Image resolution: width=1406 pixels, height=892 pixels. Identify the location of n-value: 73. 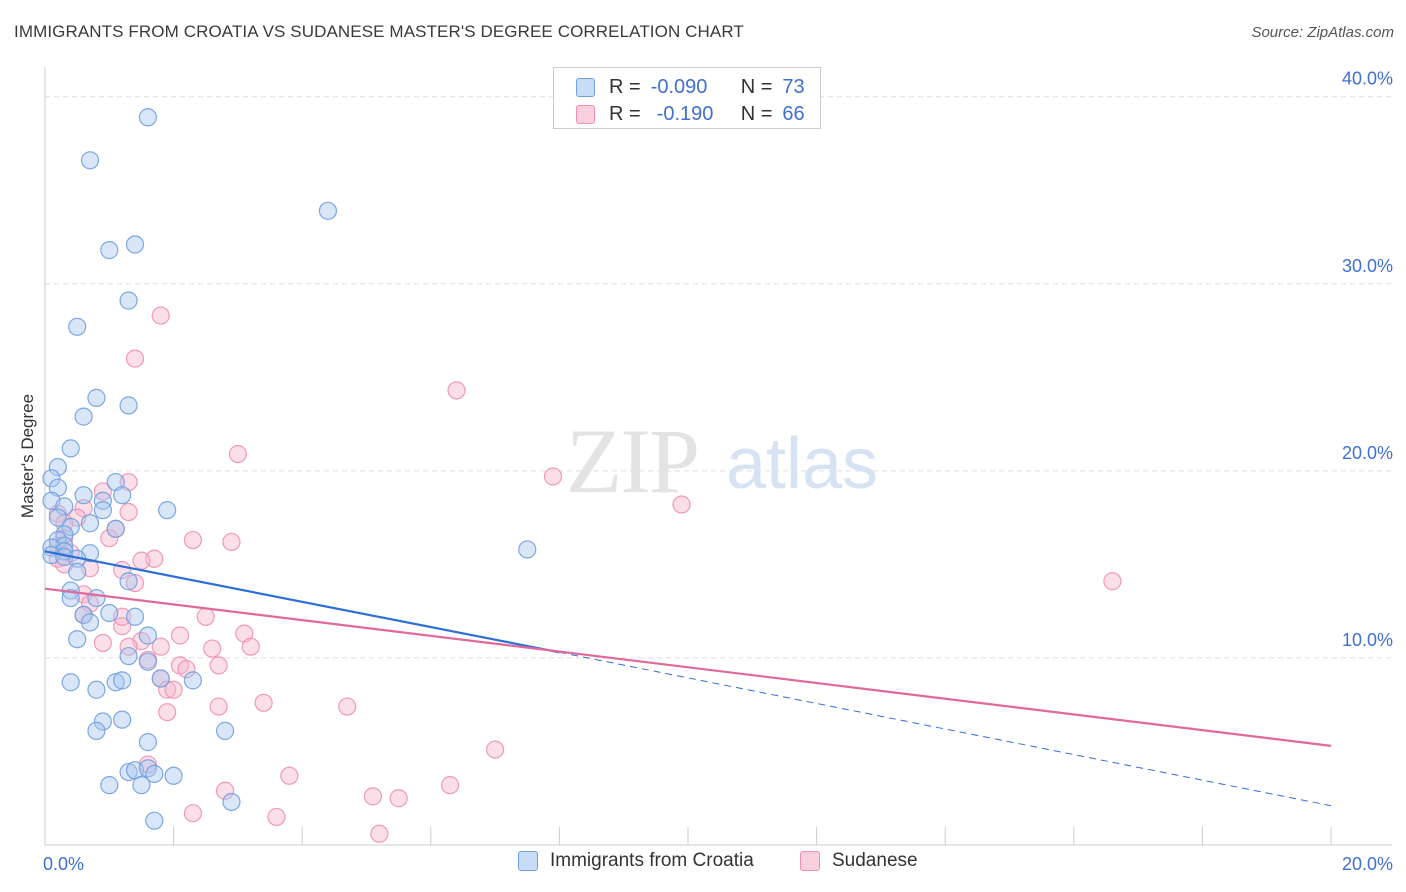
(793, 86).